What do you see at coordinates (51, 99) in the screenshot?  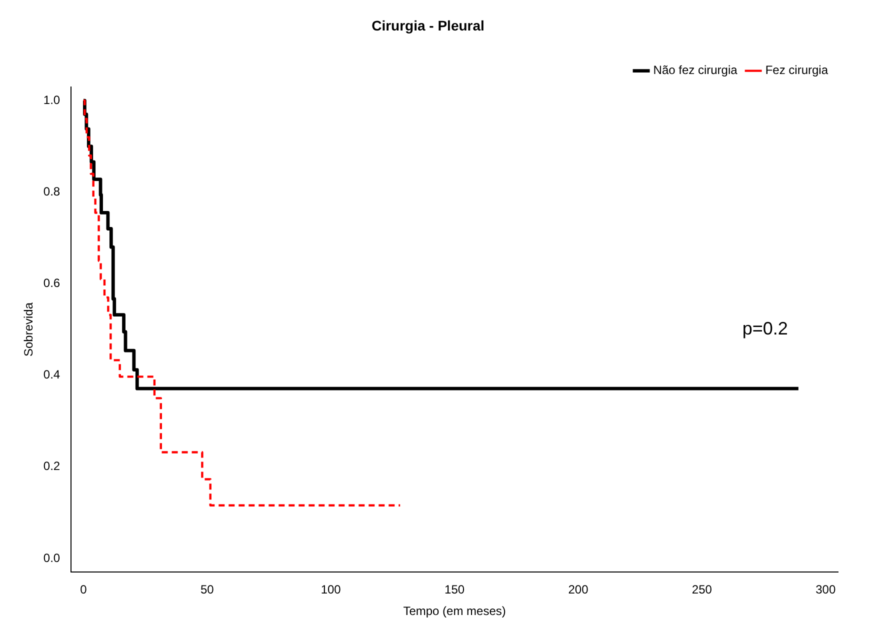 I see `y-tick-label: 1.0` at bounding box center [51, 99].